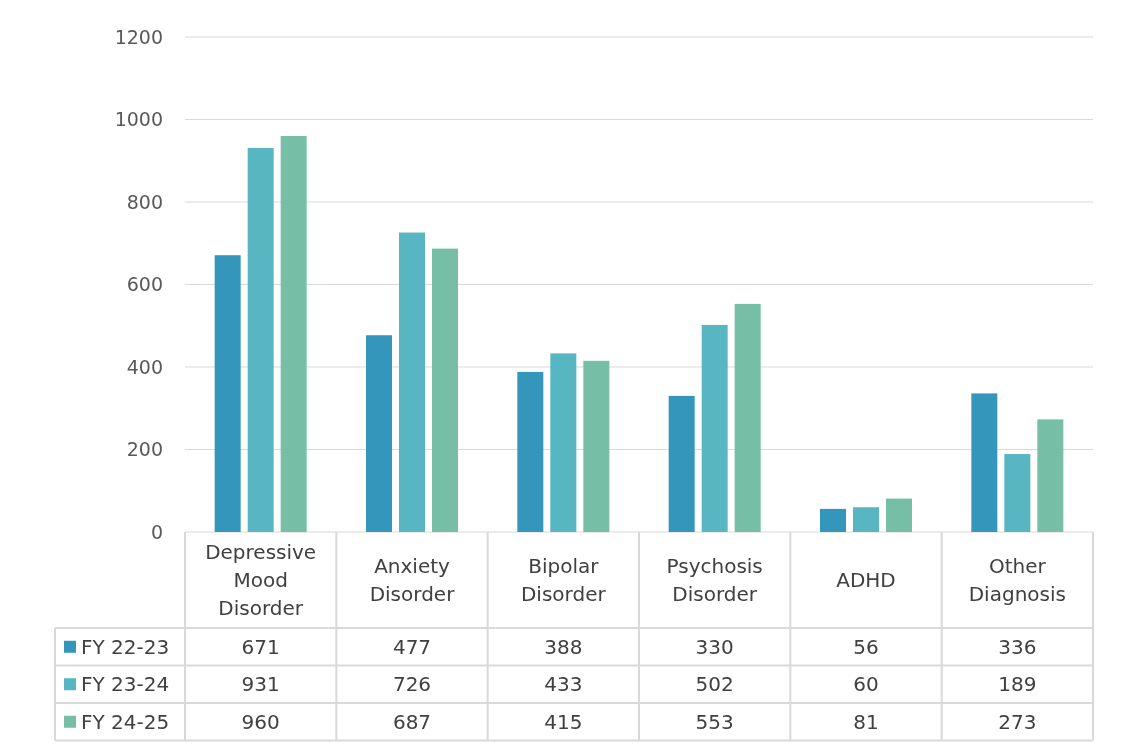 The width and height of the screenshot is (1125, 750). I want to click on data-label: 60, so click(866, 684).